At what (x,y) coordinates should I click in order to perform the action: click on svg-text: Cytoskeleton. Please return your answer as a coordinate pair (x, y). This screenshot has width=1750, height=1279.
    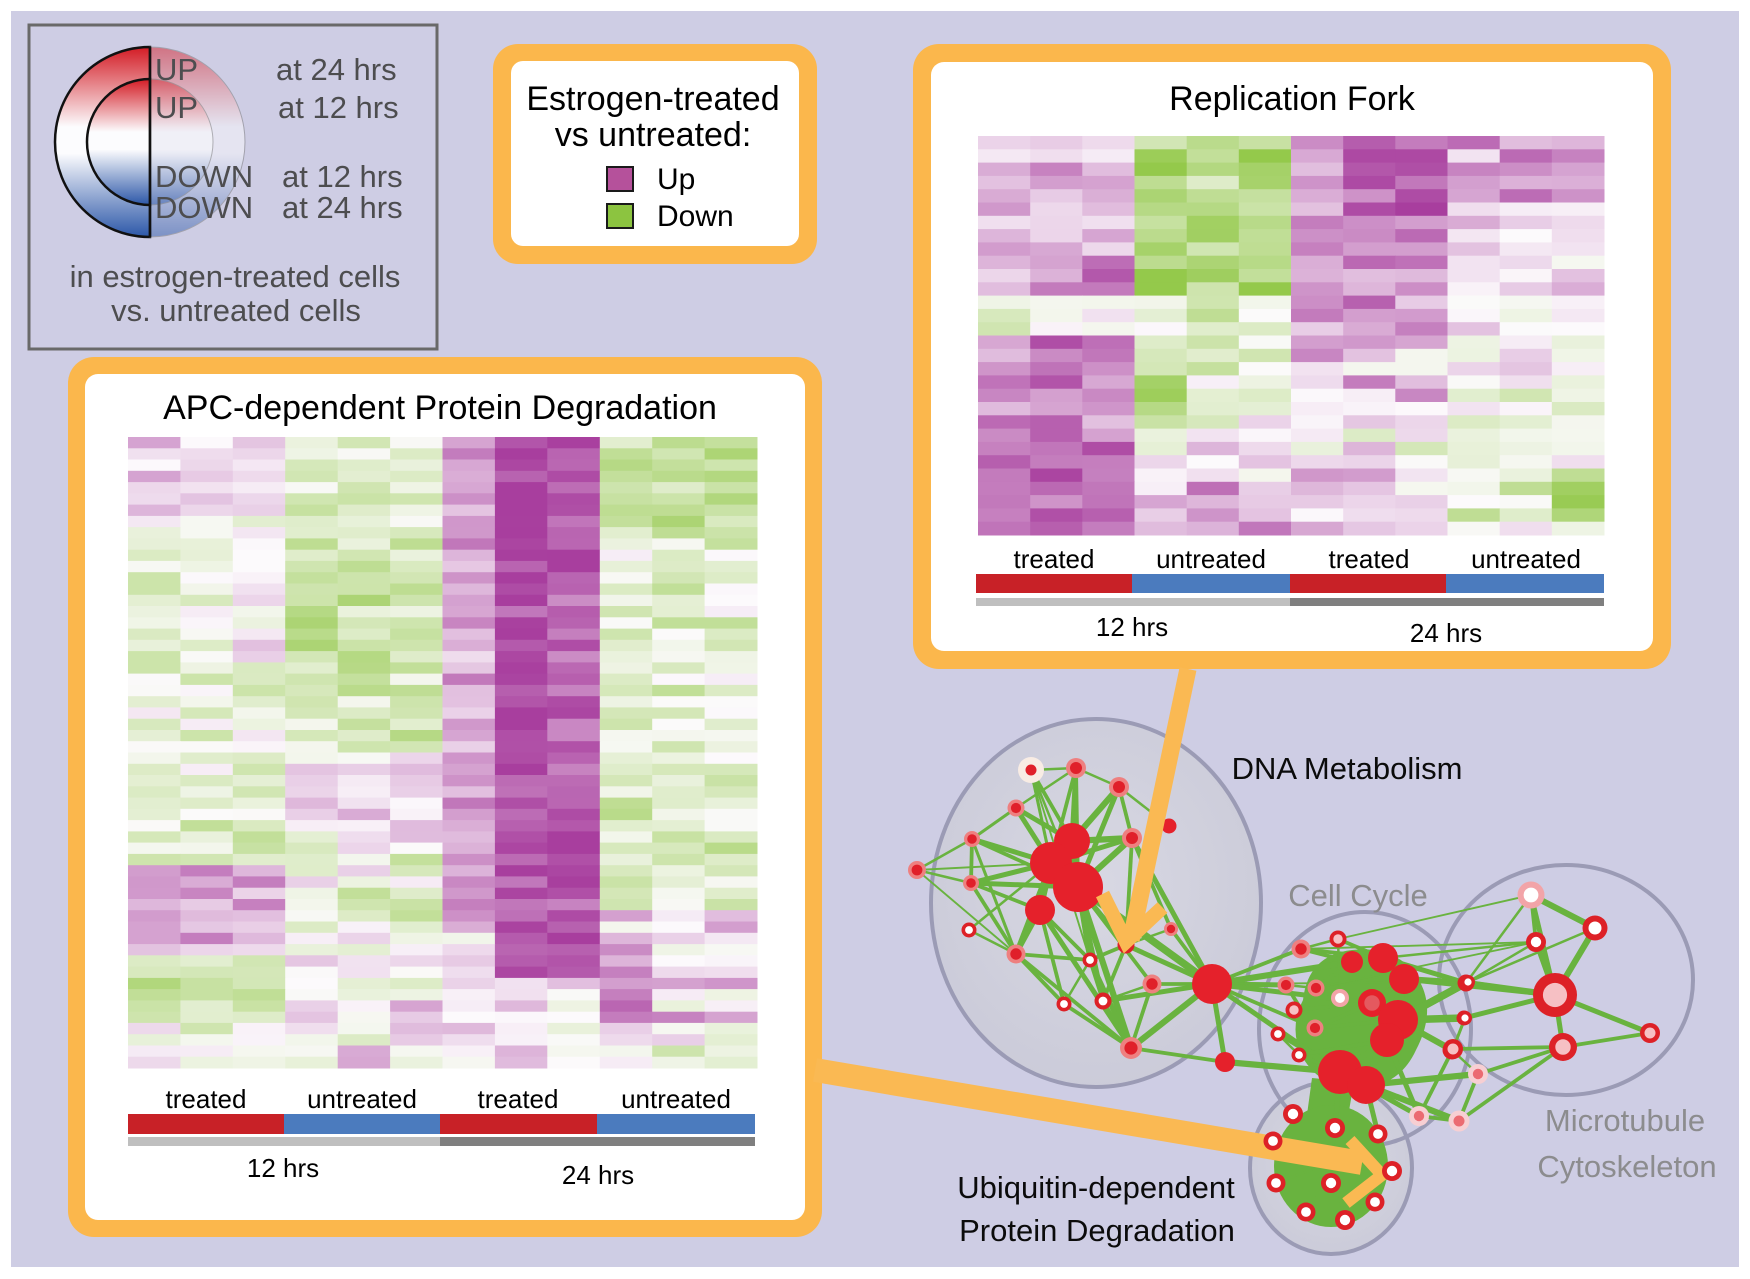
    Looking at the image, I should click on (1626, 1166).